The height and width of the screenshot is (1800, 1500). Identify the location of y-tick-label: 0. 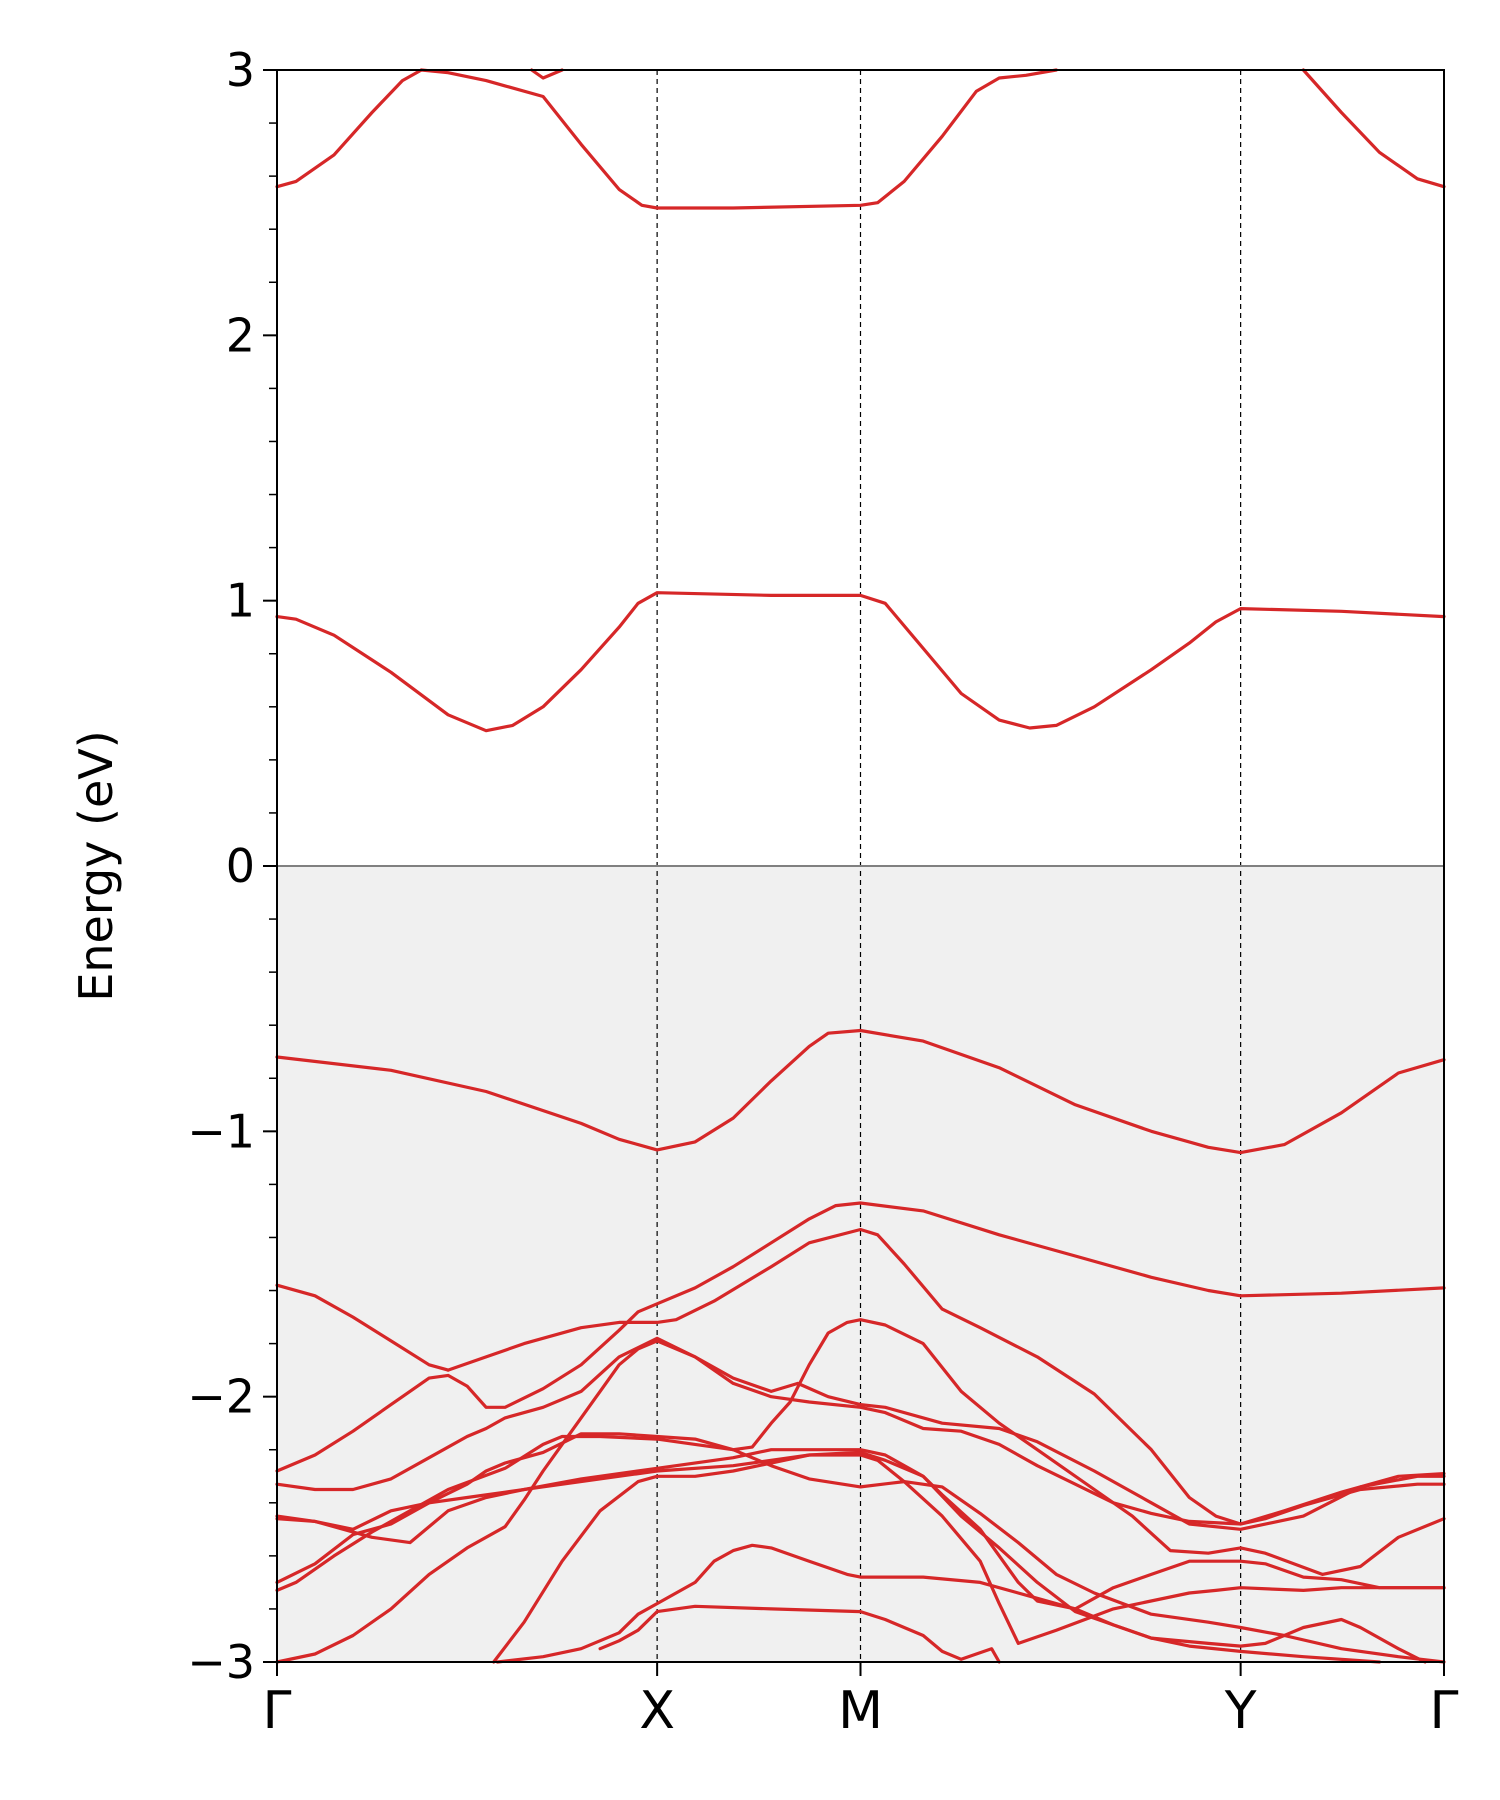
(240, 866).